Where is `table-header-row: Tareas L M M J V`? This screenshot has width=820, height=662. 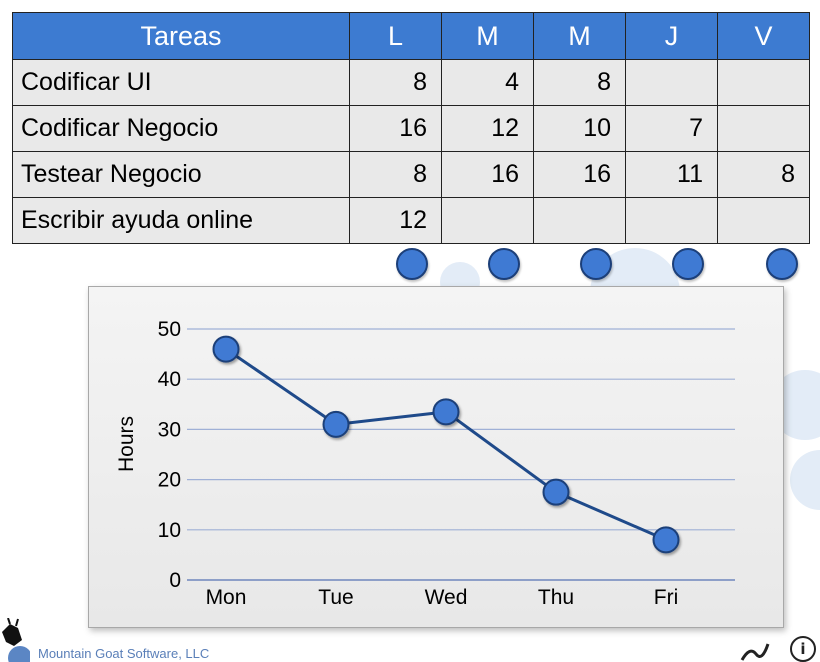
table-header-row: Tareas L M M J V is located at coordinates (411, 36).